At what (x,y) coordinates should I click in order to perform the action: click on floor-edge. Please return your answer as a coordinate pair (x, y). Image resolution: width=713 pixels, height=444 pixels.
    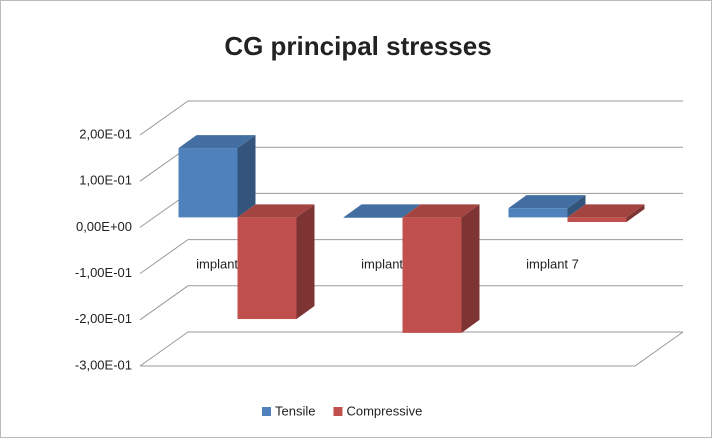
    Looking at the image, I should click on (412, 349).